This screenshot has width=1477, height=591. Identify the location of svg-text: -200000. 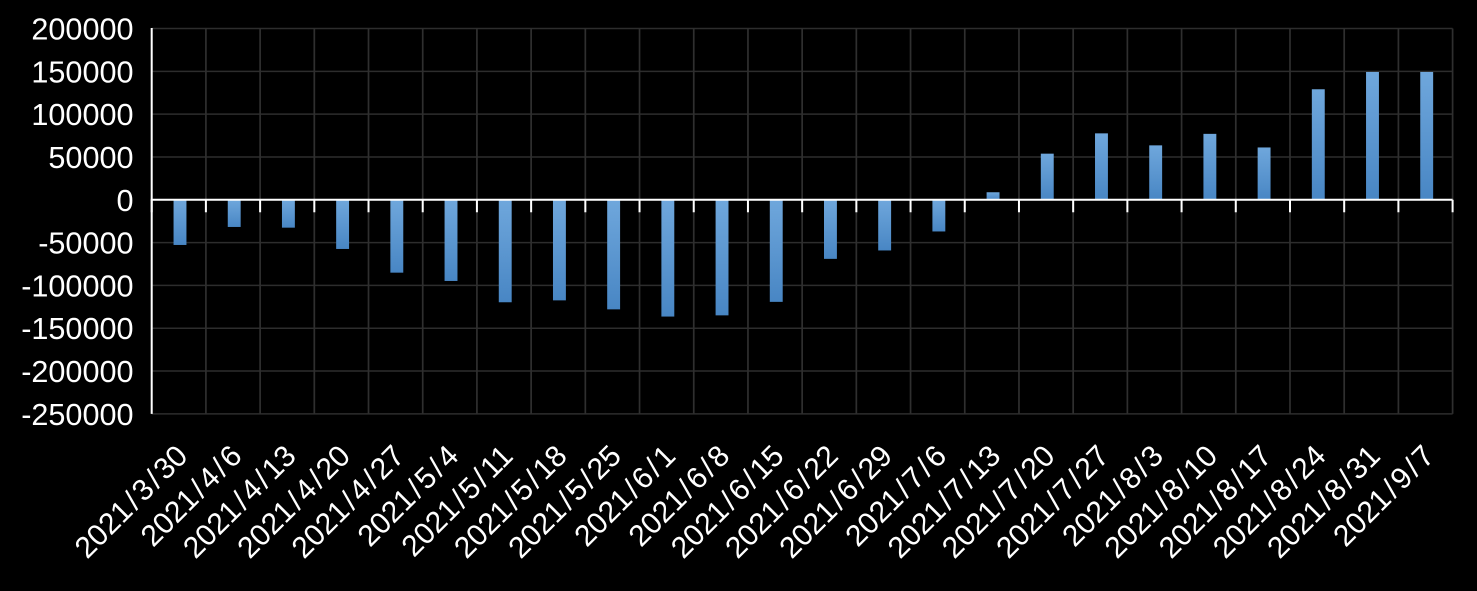
(77, 372).